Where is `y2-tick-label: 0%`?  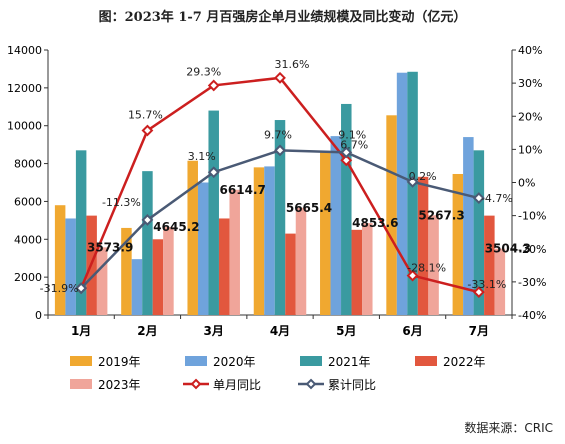
y2-tick-label: 0% is located at coordinates (526, 183).